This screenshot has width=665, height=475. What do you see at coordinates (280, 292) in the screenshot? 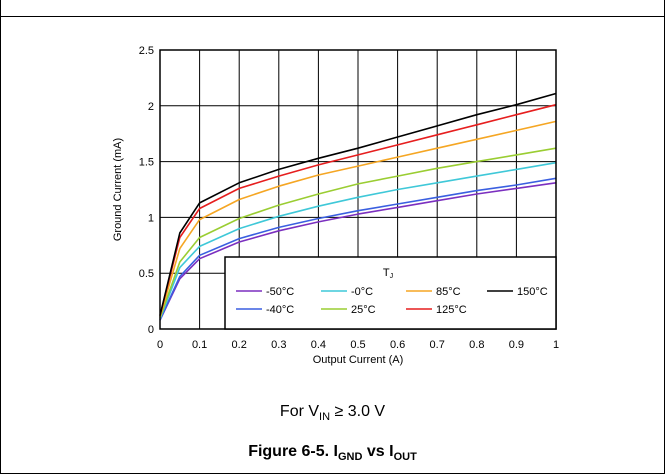
I see `legend-label: -50°C` at bounding box center [280, 292].